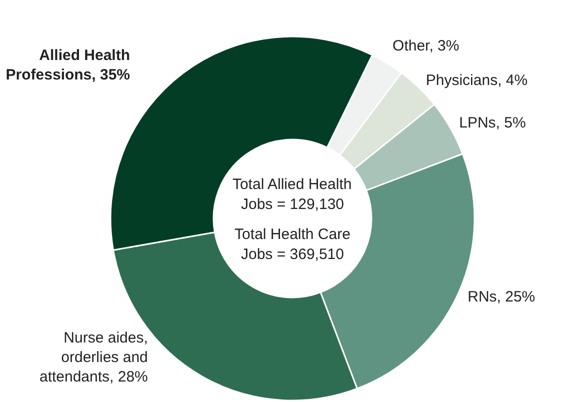 The height and width of the screenshot is (402, 568). I want to click on slice-label: Nurse aides, orderlies and attendants, 28%, so click(93, 357).